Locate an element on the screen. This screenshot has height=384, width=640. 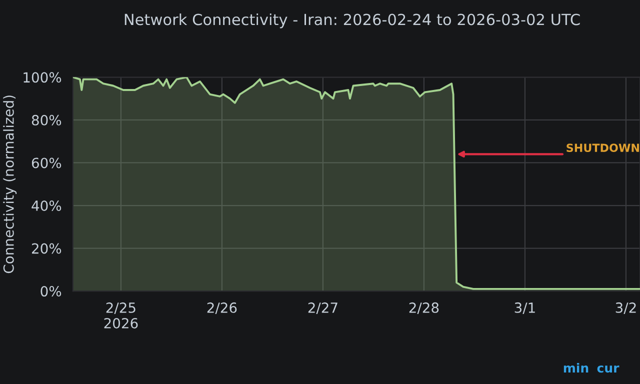
x-tick-label: 2/27 is located at coordinates (323, 308).